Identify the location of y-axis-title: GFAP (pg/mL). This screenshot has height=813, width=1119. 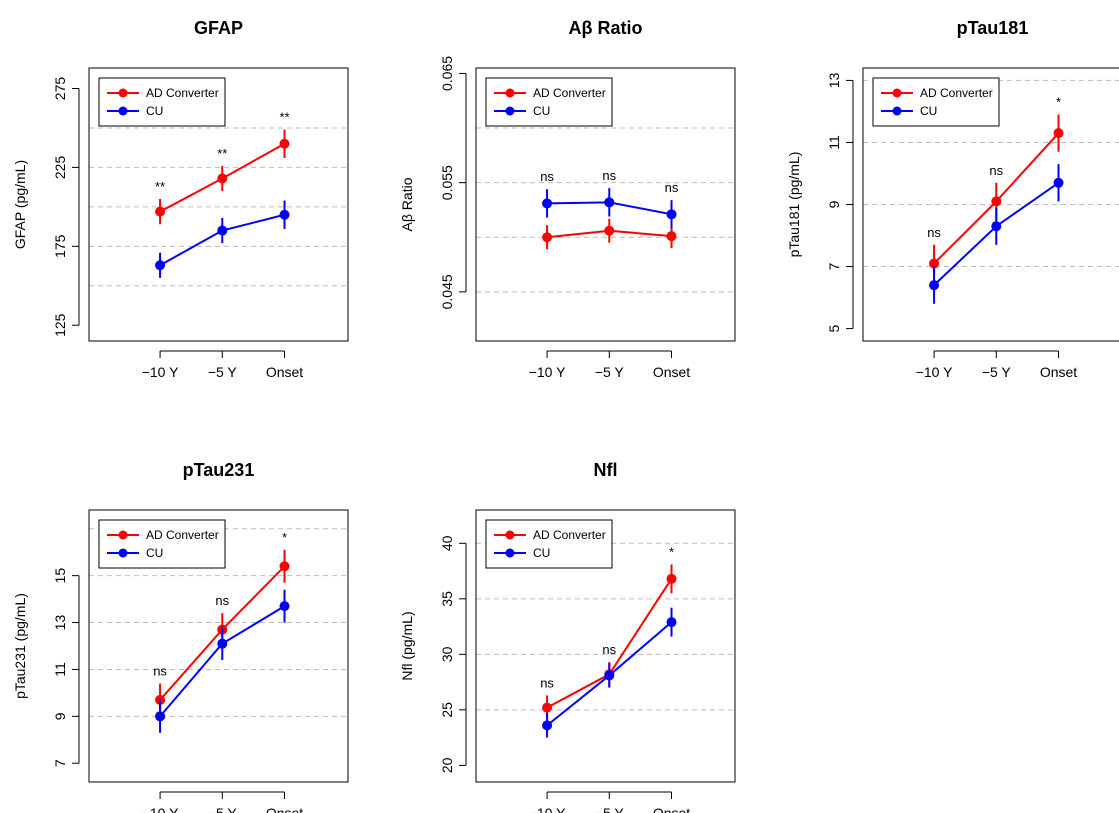
(20, 204).